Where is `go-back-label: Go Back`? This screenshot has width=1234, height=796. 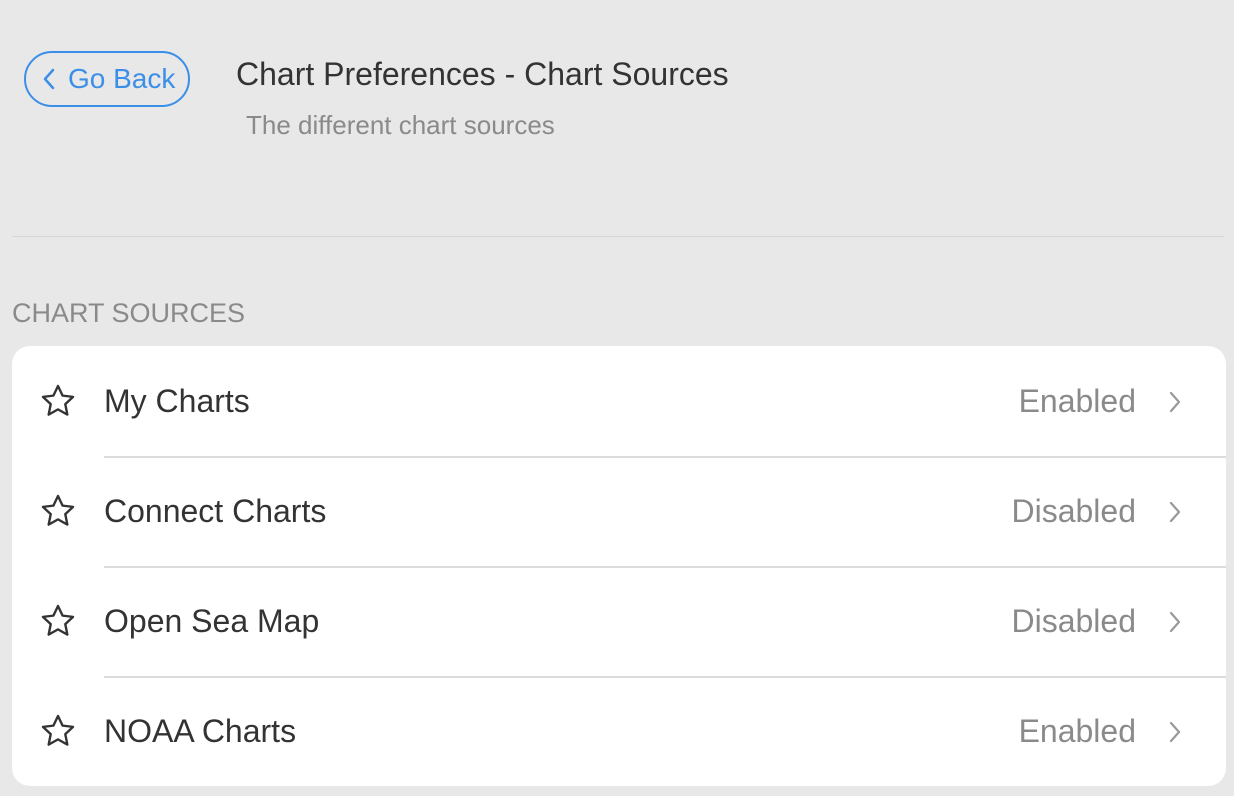
go-back-label: Go Back is located at coordinates (122, 78).